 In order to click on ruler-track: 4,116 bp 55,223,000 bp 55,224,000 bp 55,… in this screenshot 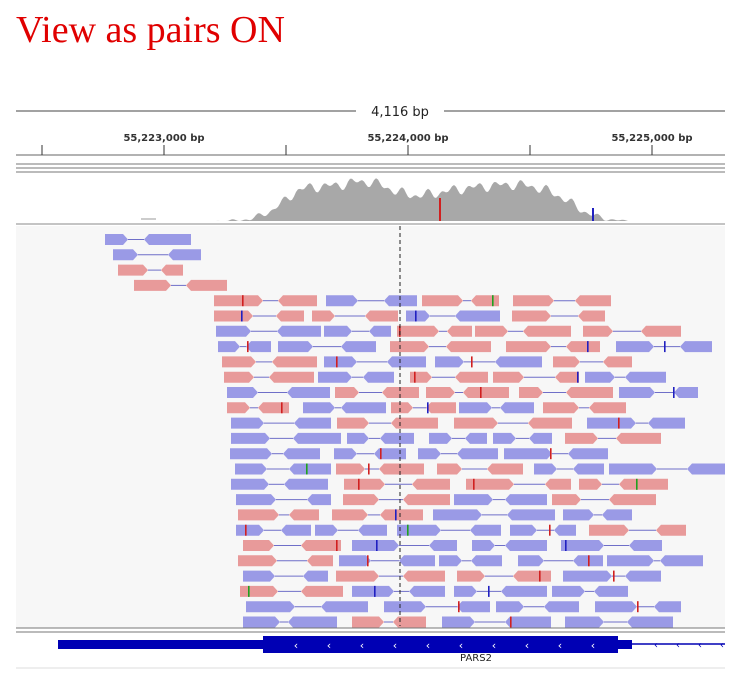, I will do `click(370, 130)`.